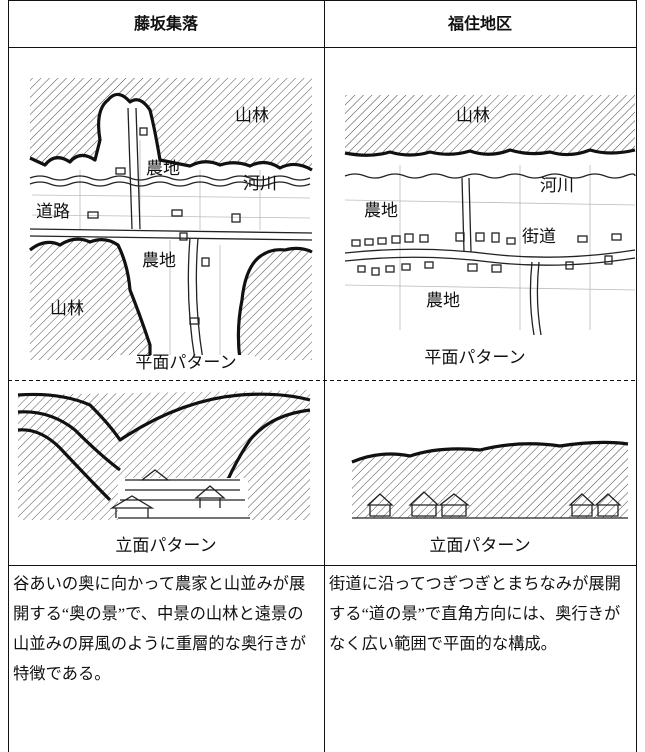 The image size is (645, 752). Describe the element at coordinates (490, 497) in the screenshot. I see `elevation-sketch-right: 立面パターン` at that location.